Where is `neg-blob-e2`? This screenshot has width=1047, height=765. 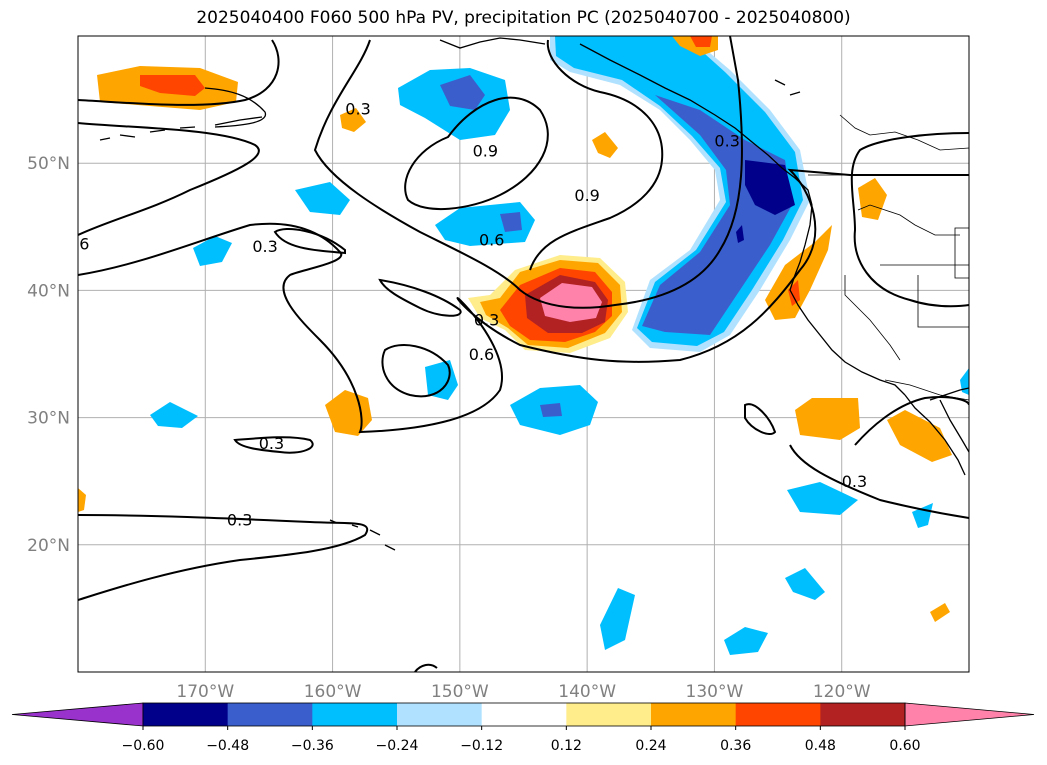 neg-blob-e2 is located at coordinates (805, 584).